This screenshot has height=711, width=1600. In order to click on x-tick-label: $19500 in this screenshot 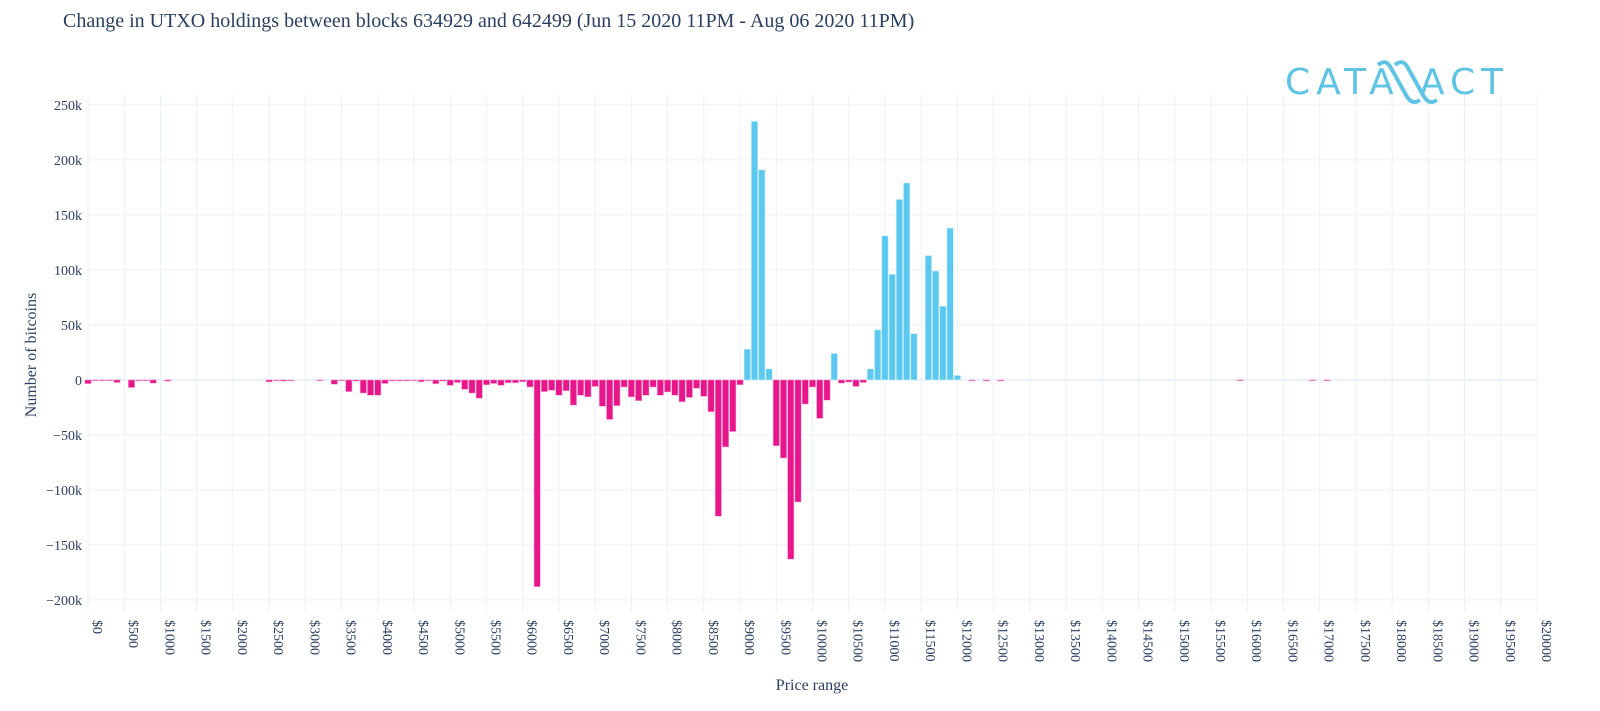, I will do `click(1509, 641)`.